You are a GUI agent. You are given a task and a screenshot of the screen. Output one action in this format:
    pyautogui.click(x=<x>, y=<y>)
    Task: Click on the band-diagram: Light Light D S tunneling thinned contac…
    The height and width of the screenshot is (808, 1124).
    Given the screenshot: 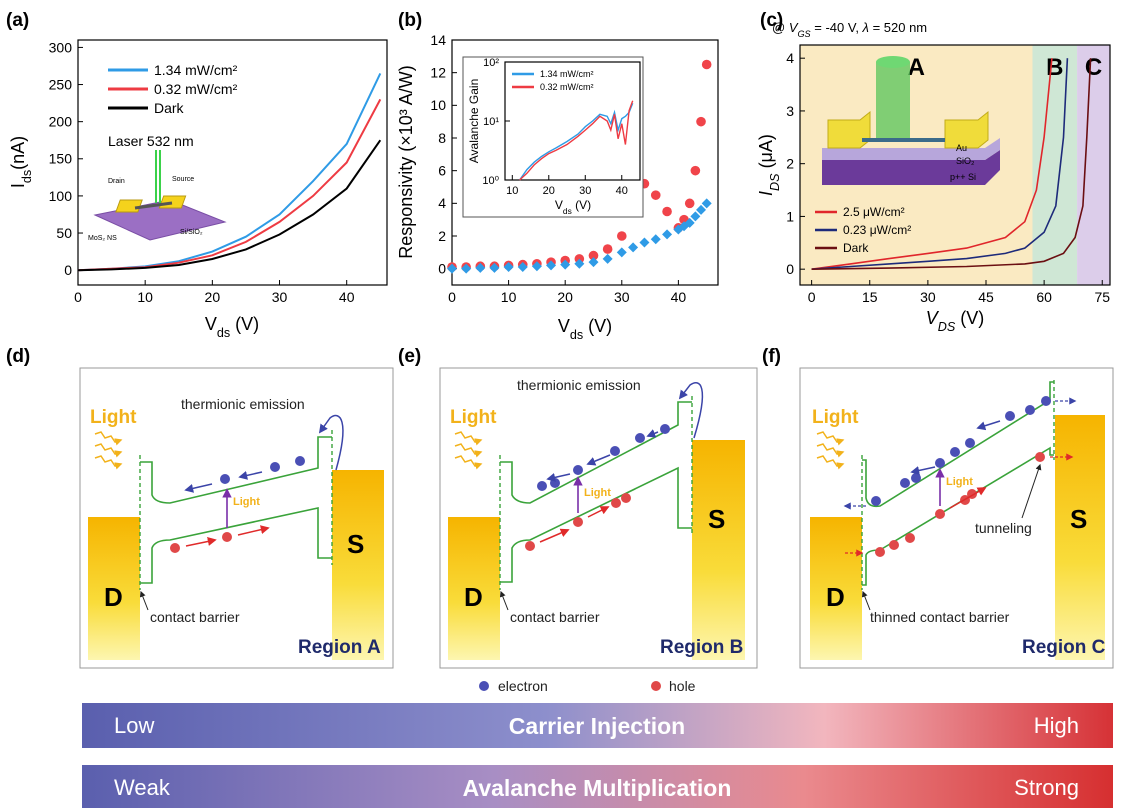 What is the action you would take?
    pyautogui.click(x=956, y=518)
    